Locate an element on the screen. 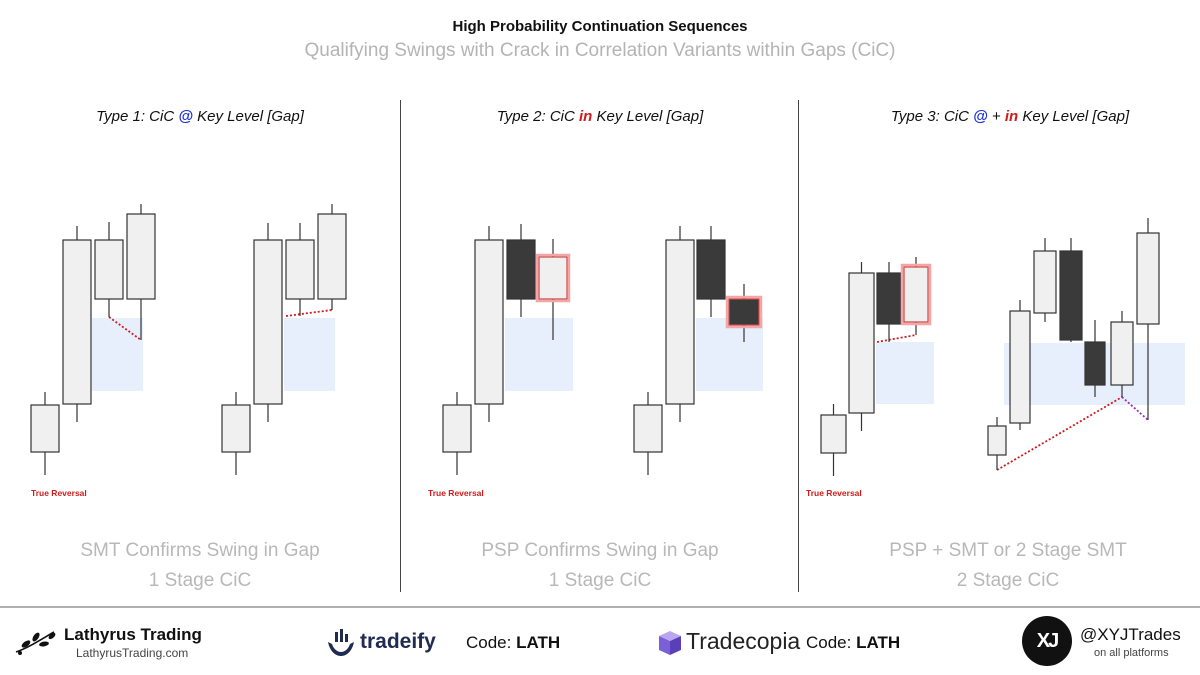  sponsor1-code-value: LATH is located at coordinates (538, 642).